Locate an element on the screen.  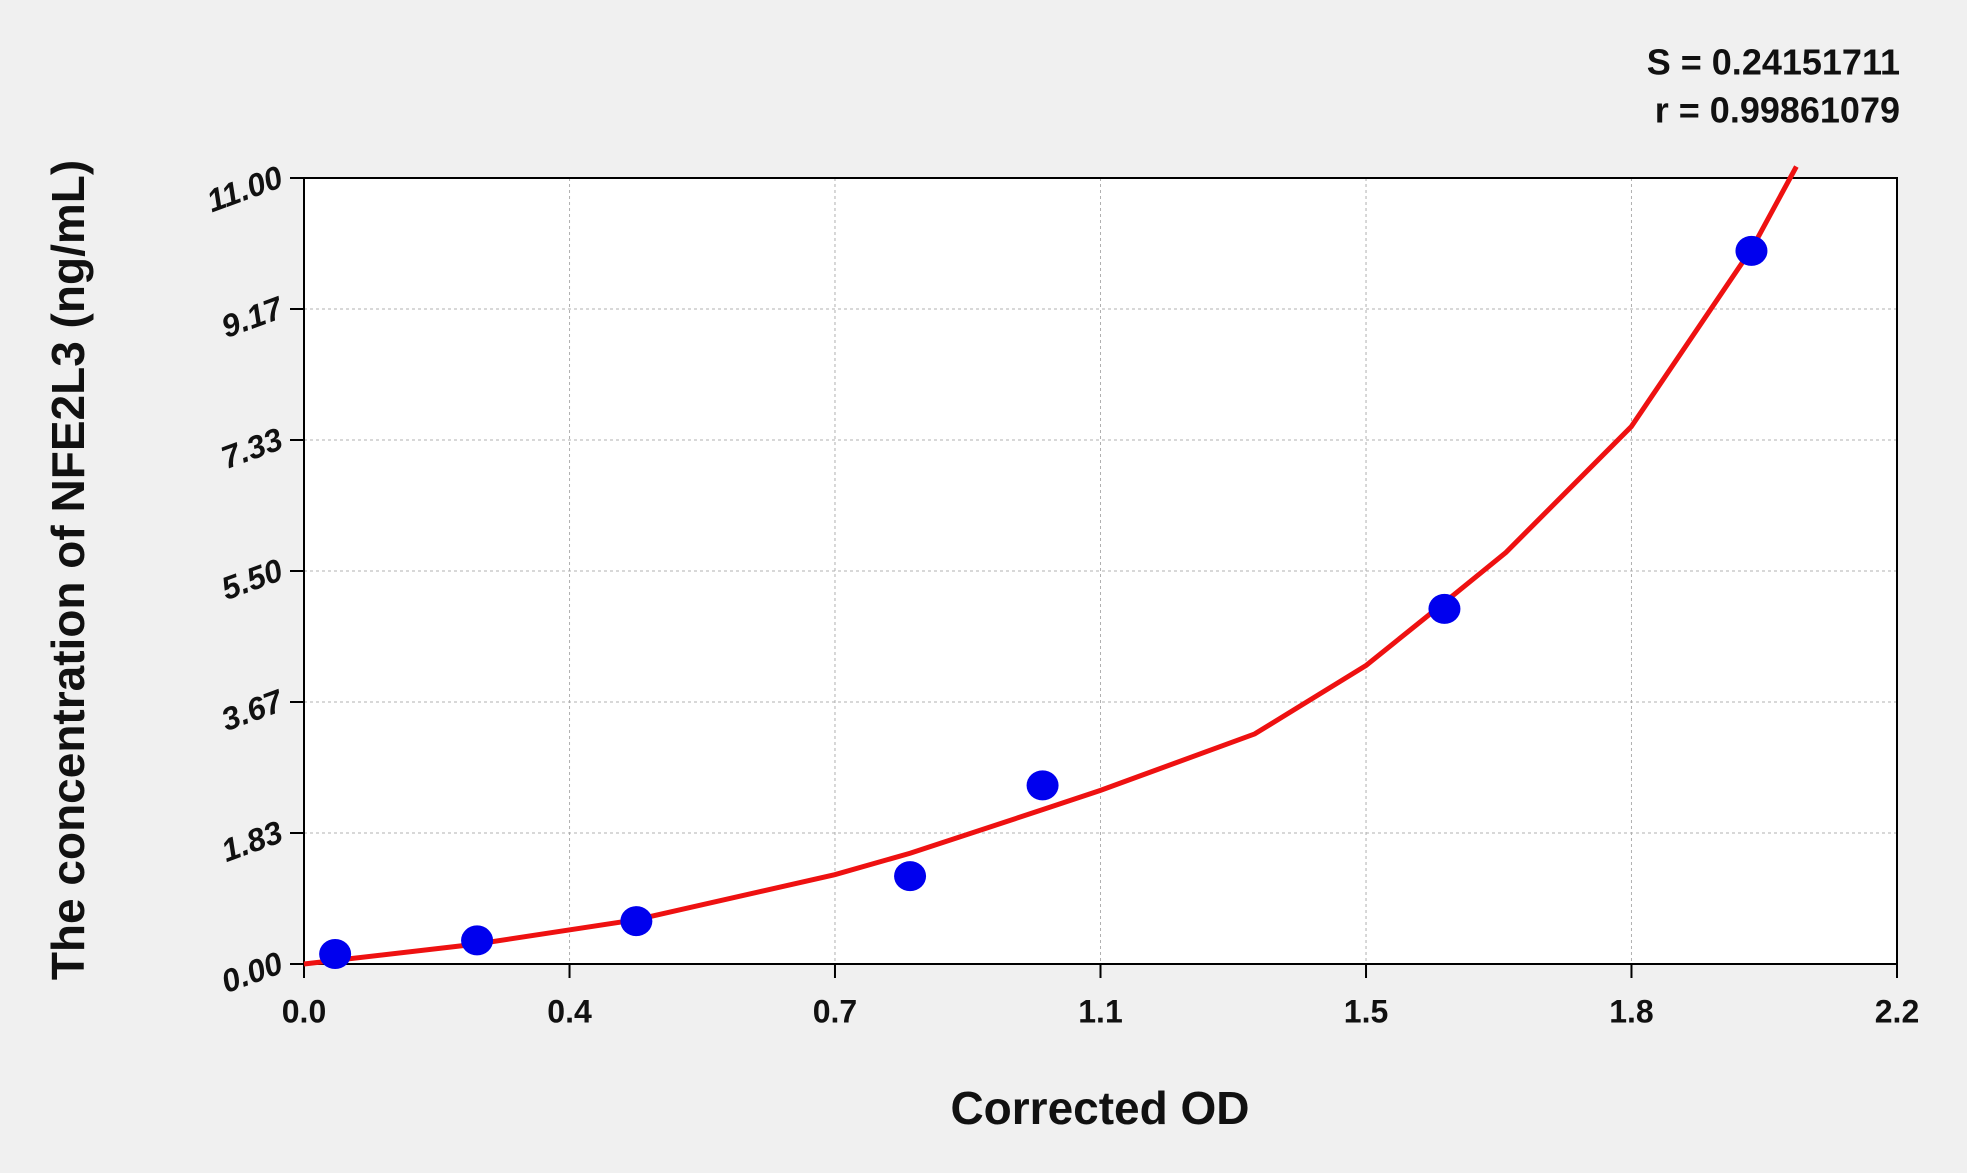
annotation: r = 0.99861079 is located at coordinates (1777, 110).